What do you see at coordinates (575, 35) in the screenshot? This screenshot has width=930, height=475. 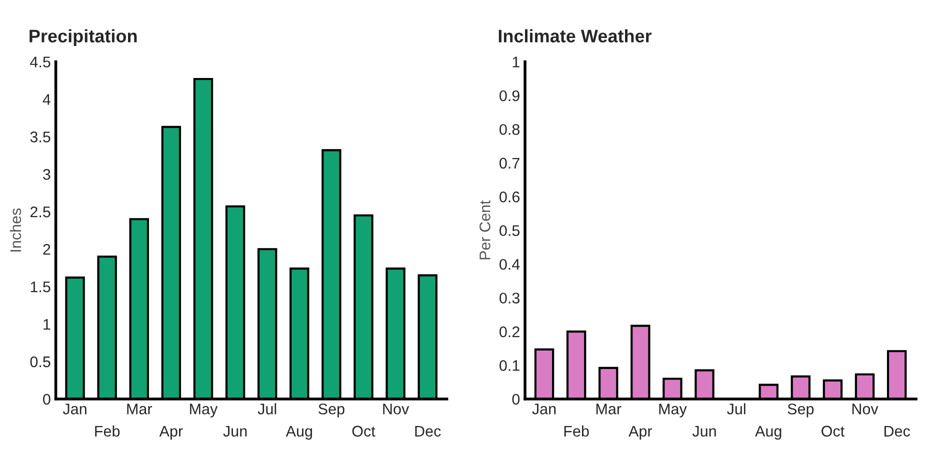 I see `chart-title: Inclimate Weather` at bounding box center [575, 35].